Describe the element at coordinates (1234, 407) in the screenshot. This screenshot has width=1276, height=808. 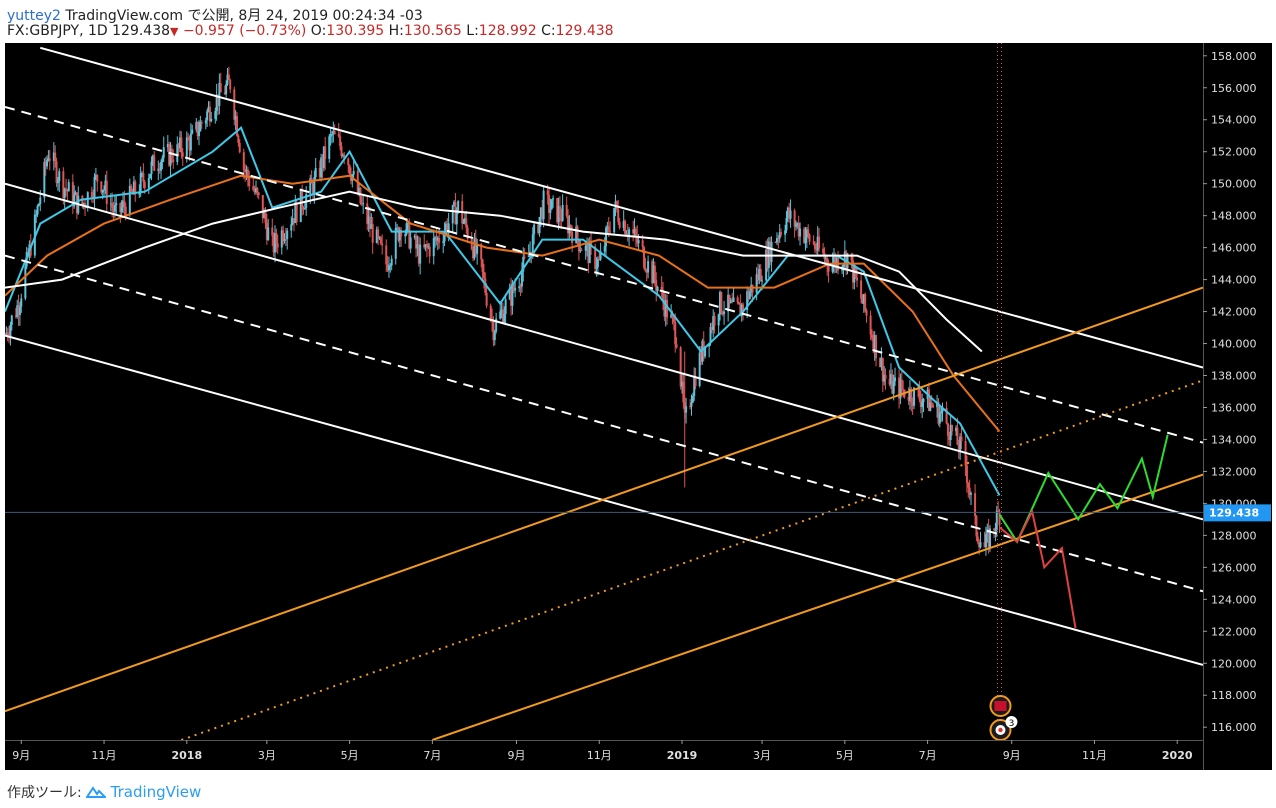
I see `price-tick-label: 136.000` at that location.